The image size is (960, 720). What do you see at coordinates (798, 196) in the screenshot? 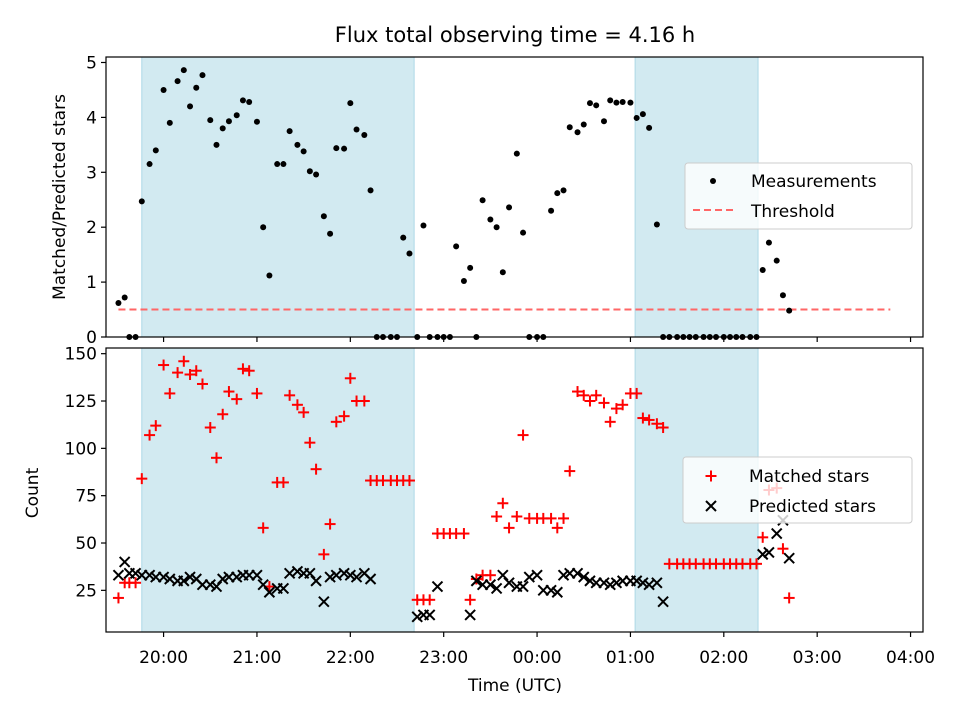
I see `top-legend-box` at bounding box center [798, 196].